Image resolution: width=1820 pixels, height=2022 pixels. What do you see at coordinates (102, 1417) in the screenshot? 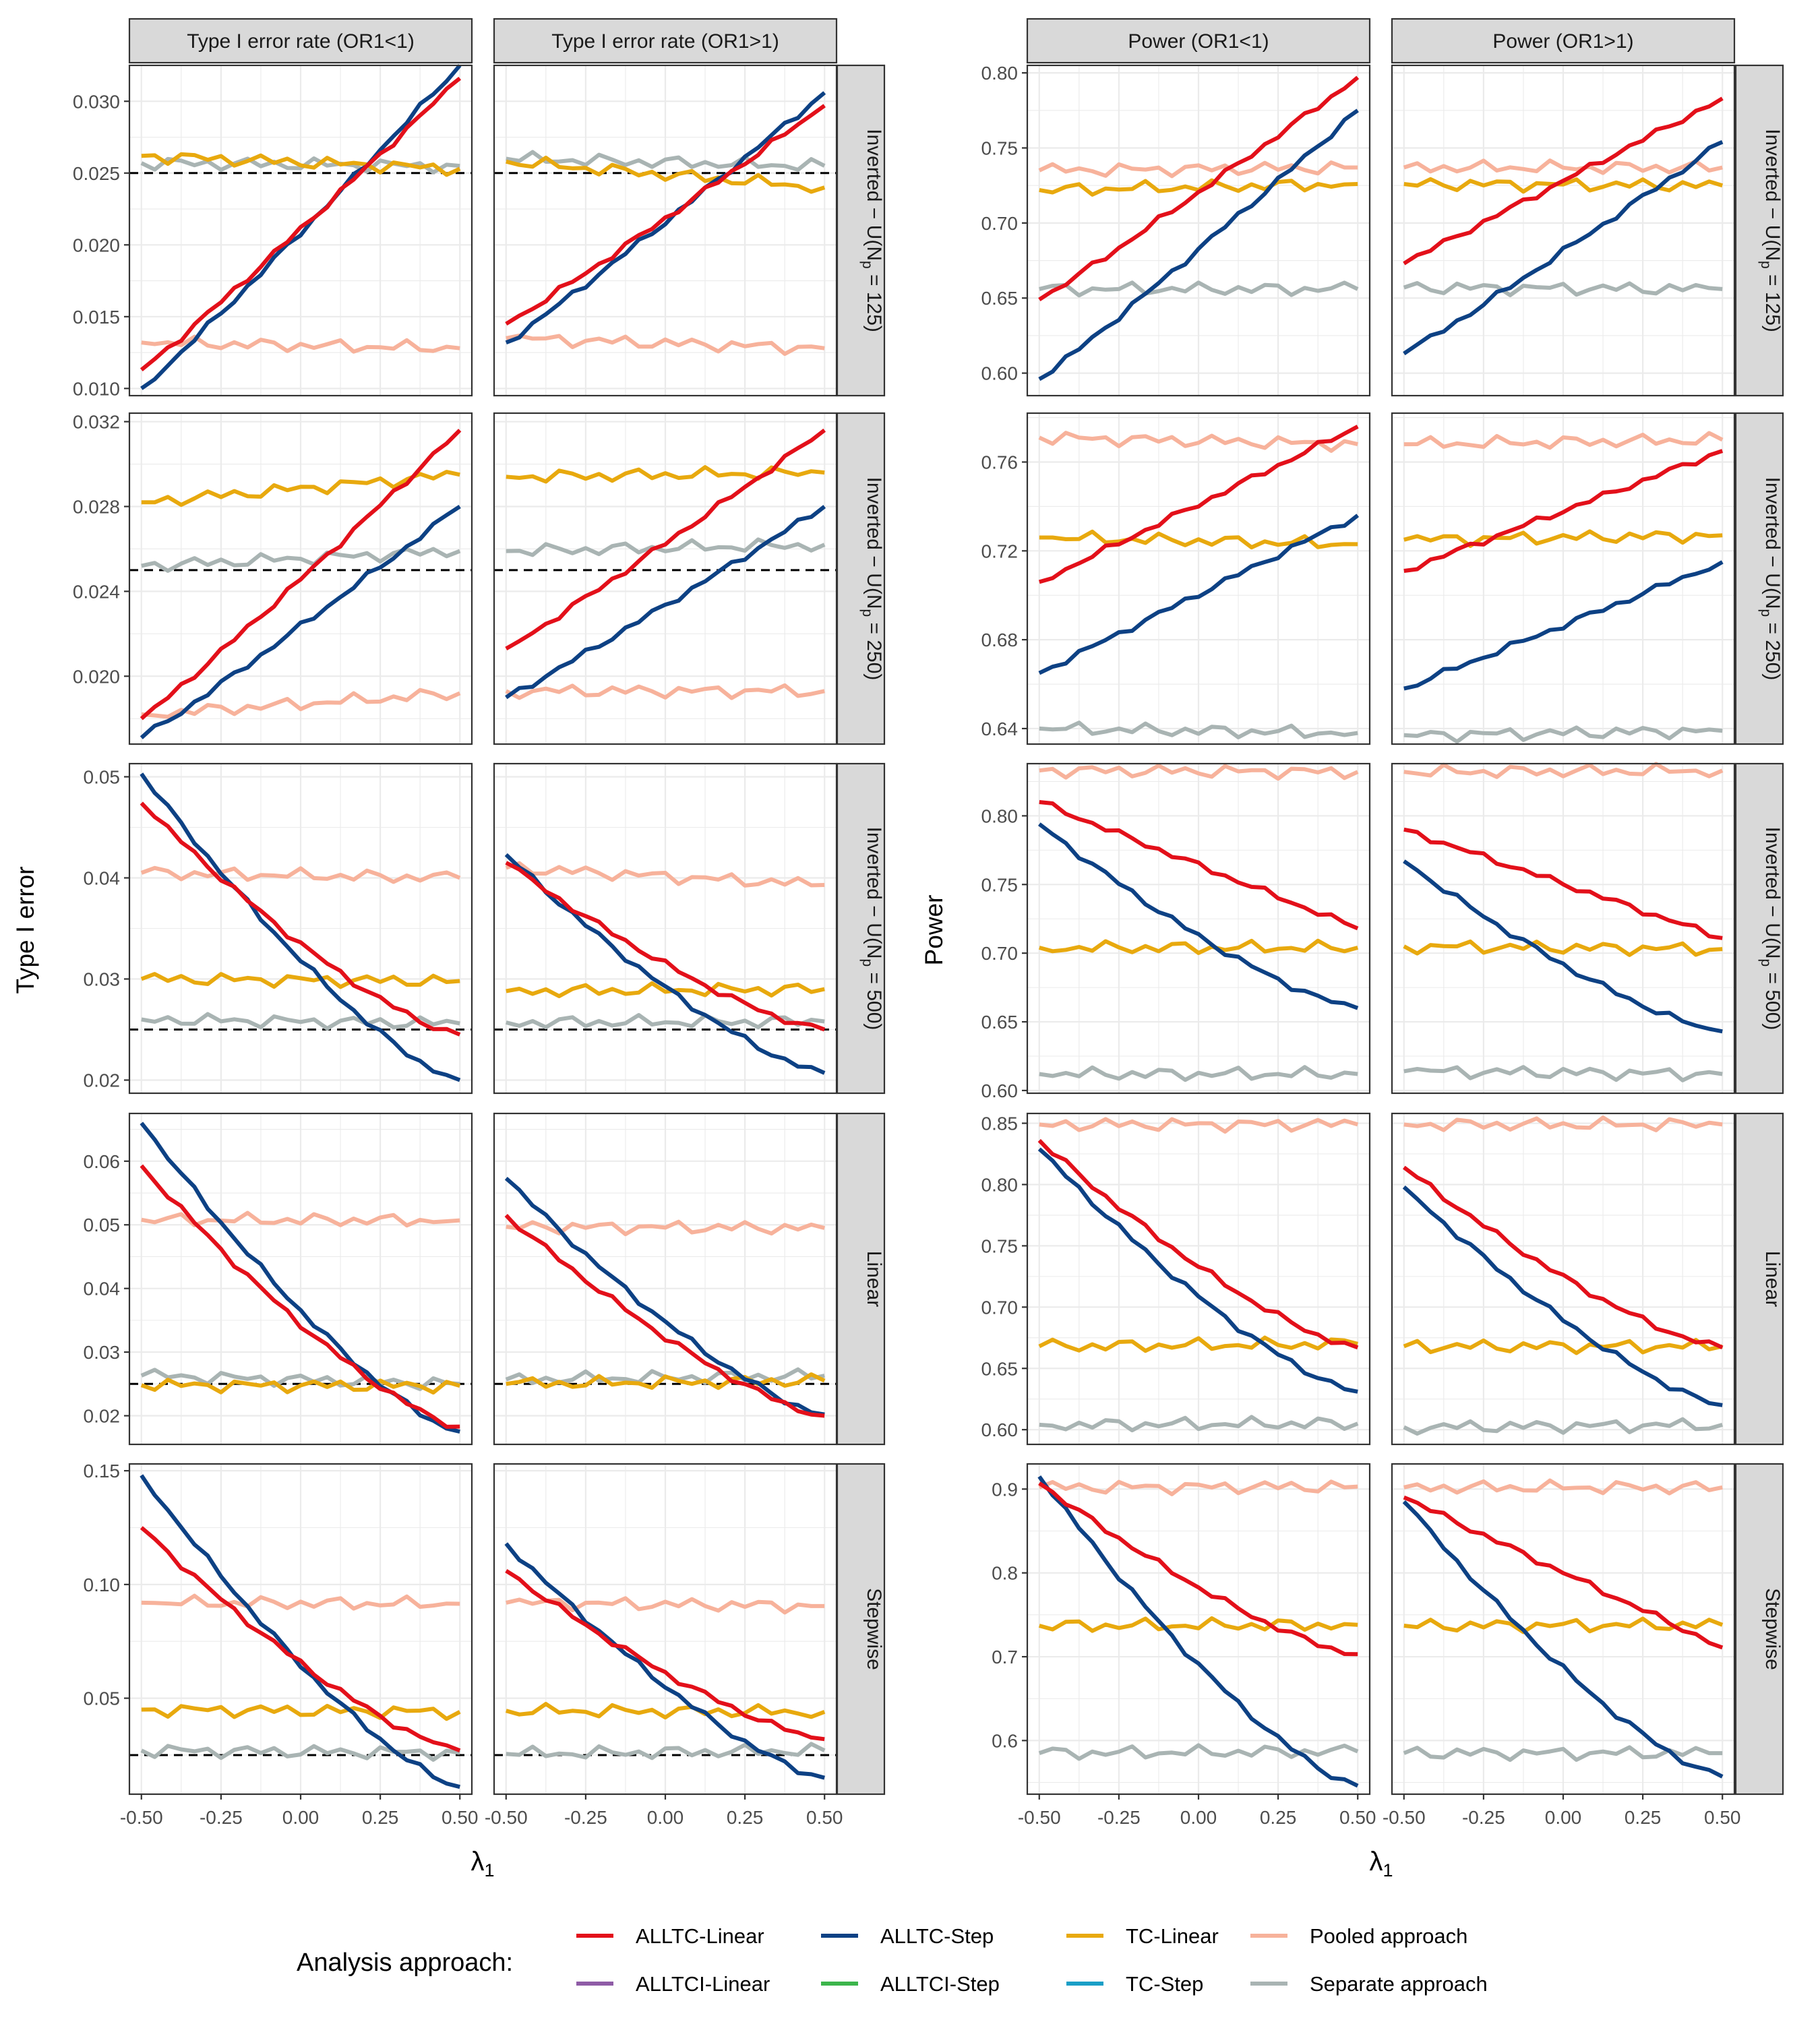
I see `y-tick-label: 0.02` at bounding box center [102, 1417].